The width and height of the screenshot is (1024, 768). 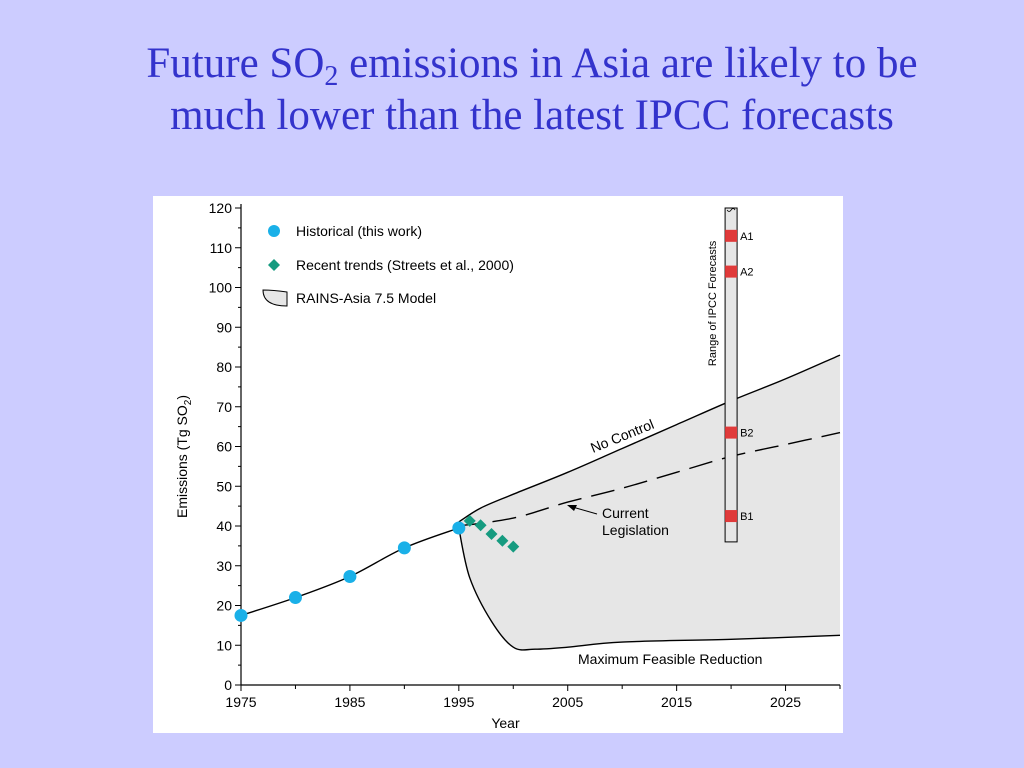 What do you see at coordinates (224, 526) in the screenshot?
I see `y-tick-label-40: 40` at bounding box center [224, 526].